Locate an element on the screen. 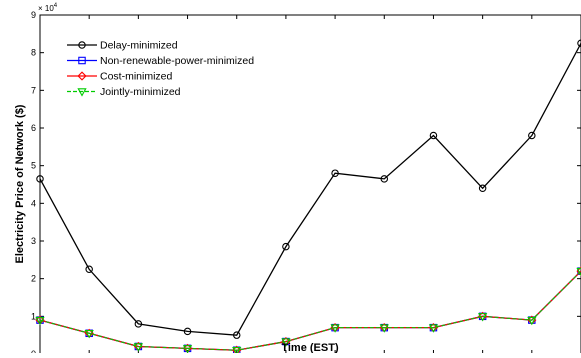 The height and width of the screenshot is (358, 581). legend-item: Non-renewable-power-minimized is located at coordinates (160, 61).